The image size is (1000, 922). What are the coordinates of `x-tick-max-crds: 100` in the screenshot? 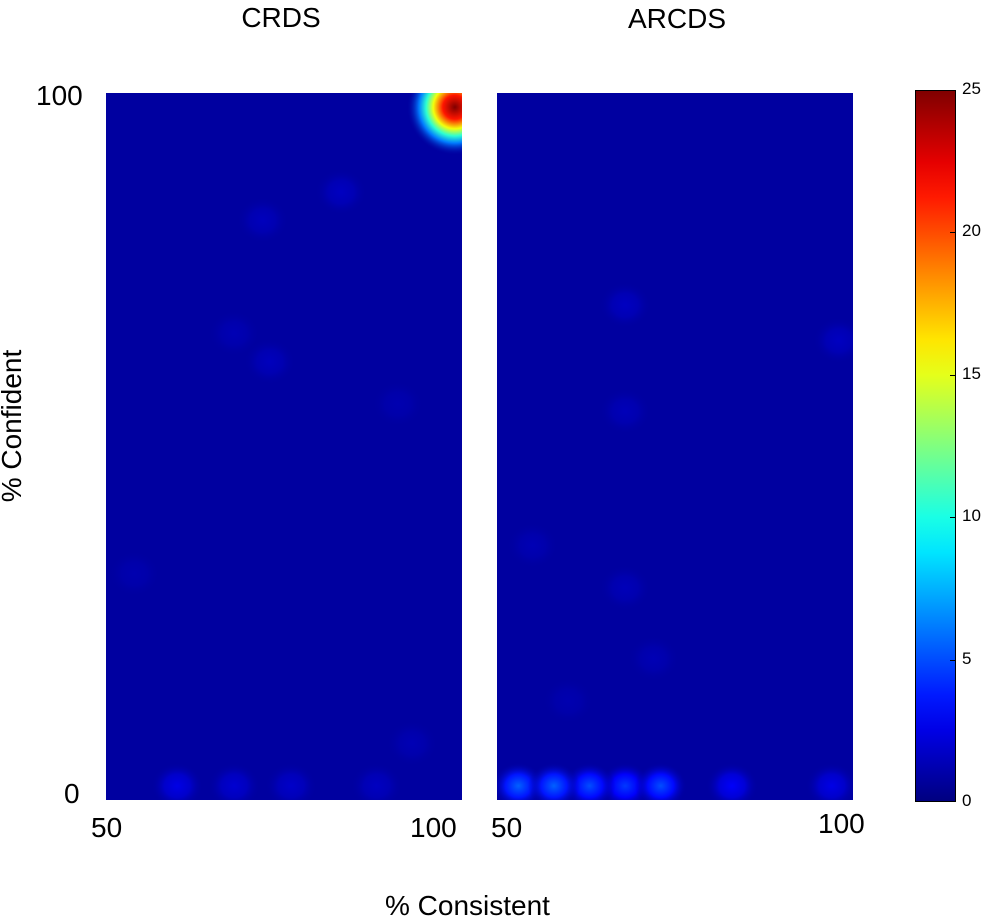 It's located at (433, 827).